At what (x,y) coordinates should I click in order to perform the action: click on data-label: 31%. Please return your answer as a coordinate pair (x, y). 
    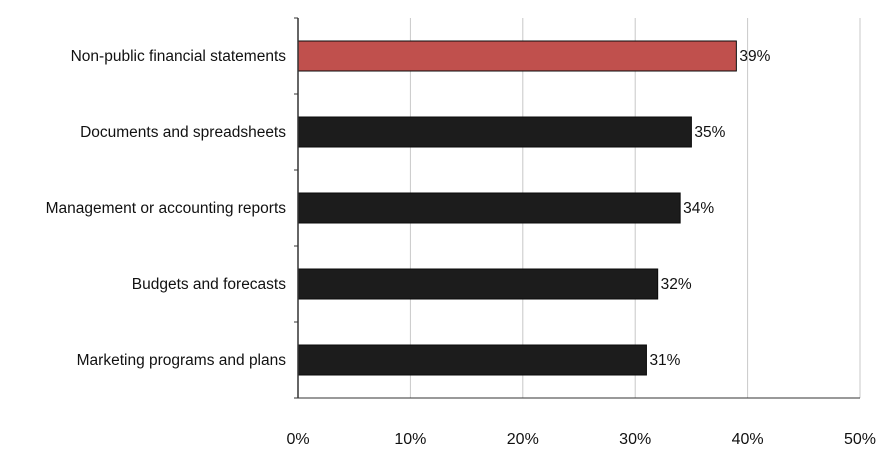
    Looking at the image, I should click on (664, 360).